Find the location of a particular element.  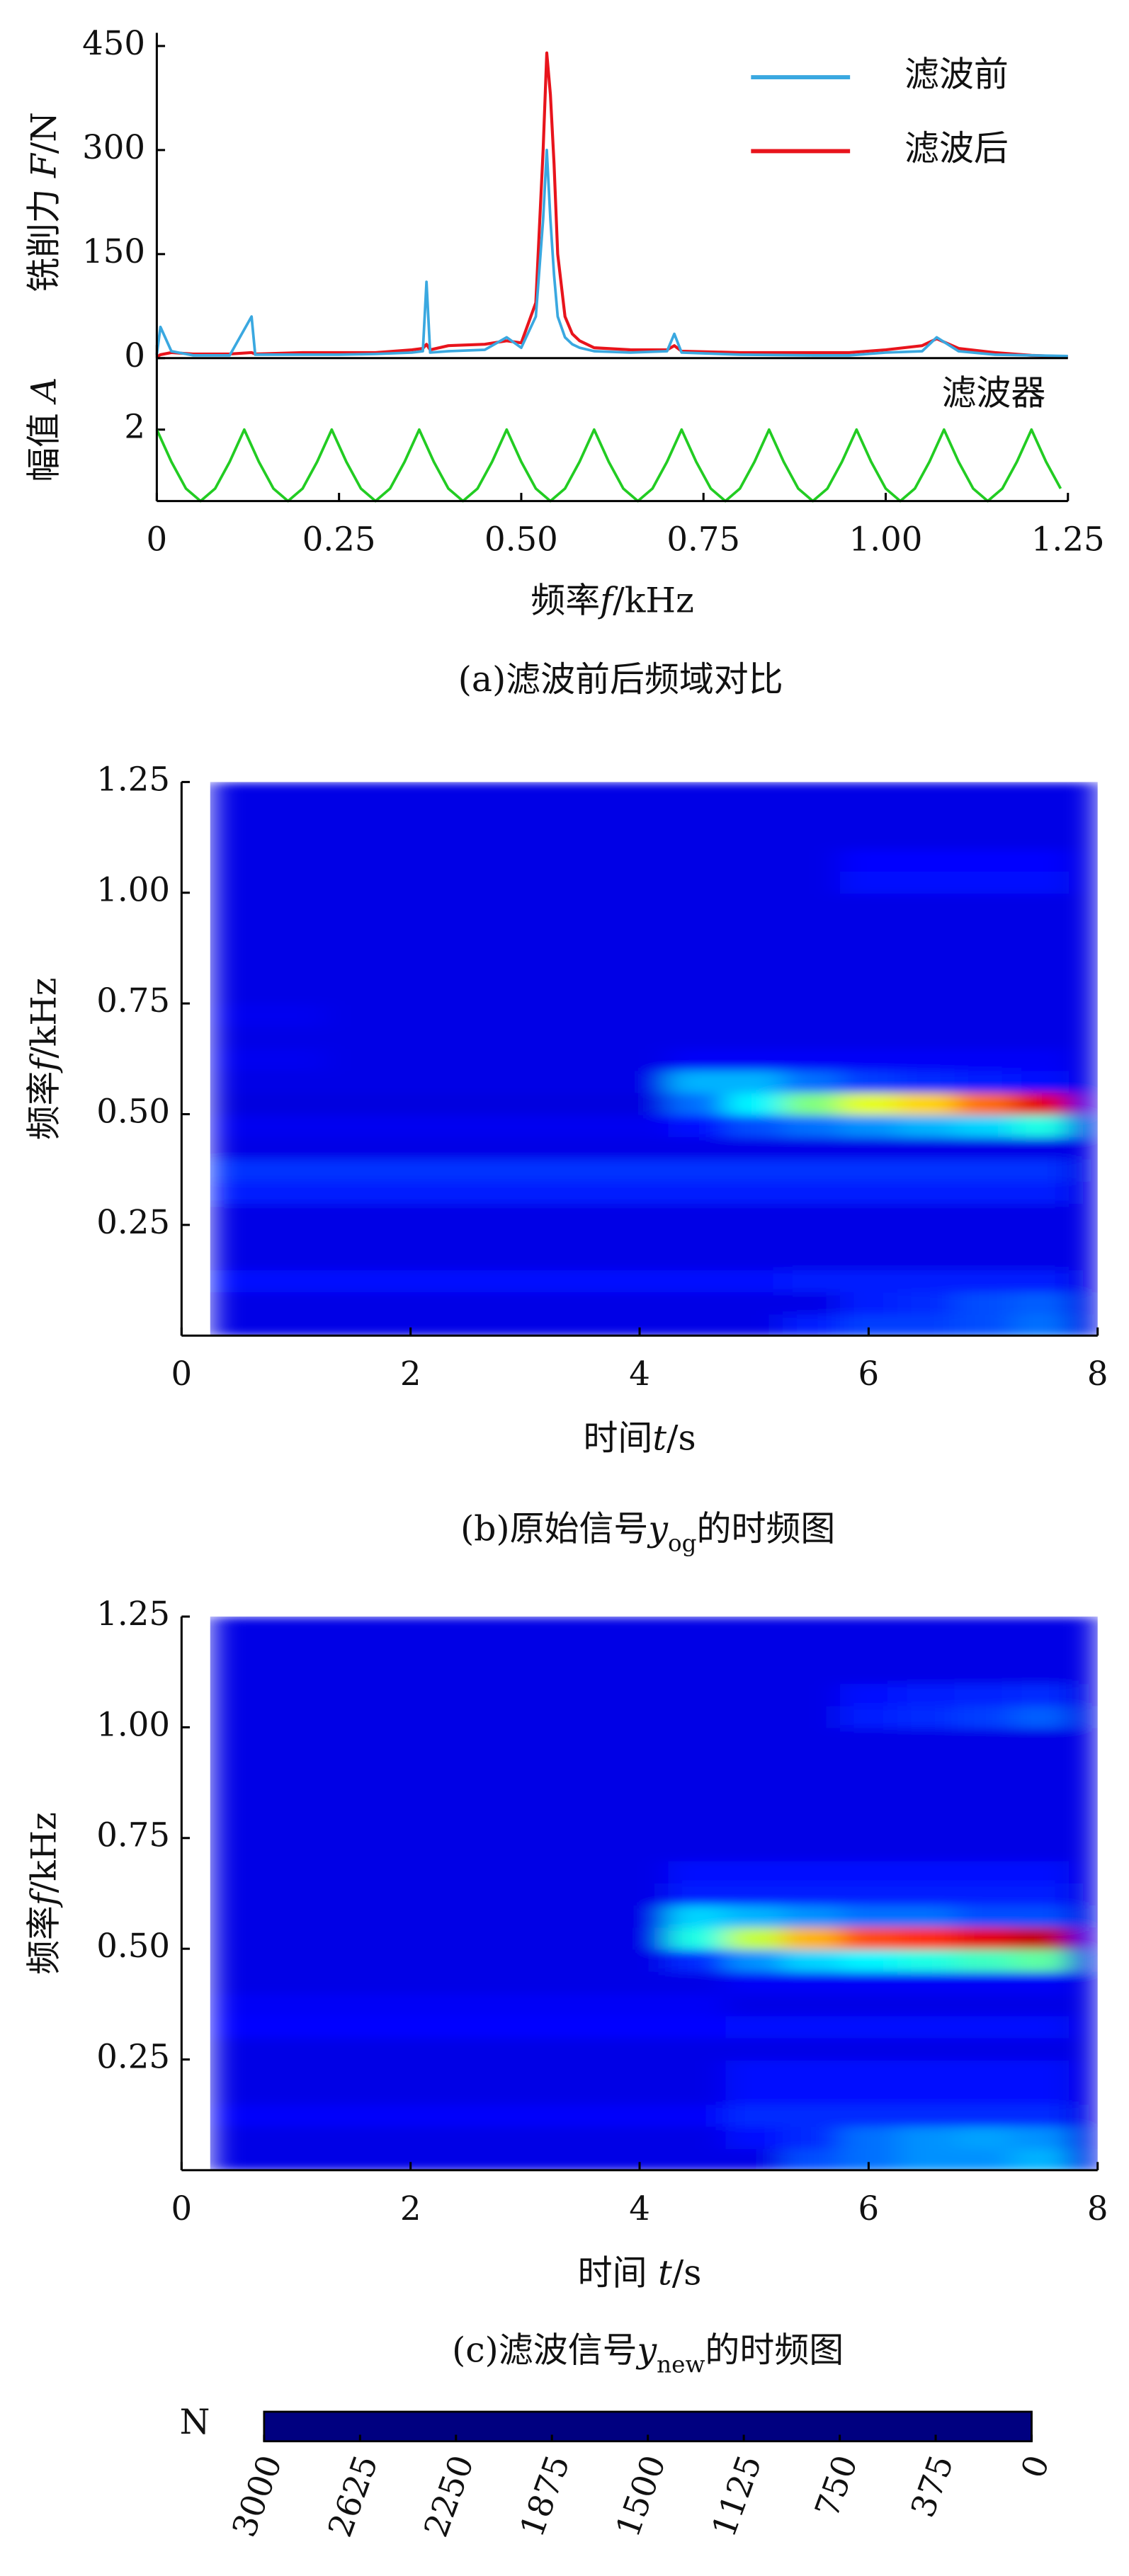

caption-part: (a)滤波前后频域对比 is located at coordinates (620, 679).